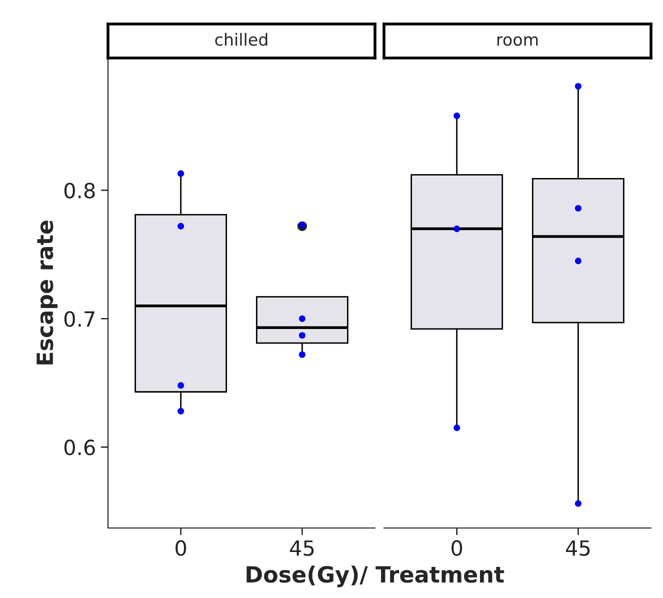  I want to click on y-tick-label: 0.7, so click(79, 319).